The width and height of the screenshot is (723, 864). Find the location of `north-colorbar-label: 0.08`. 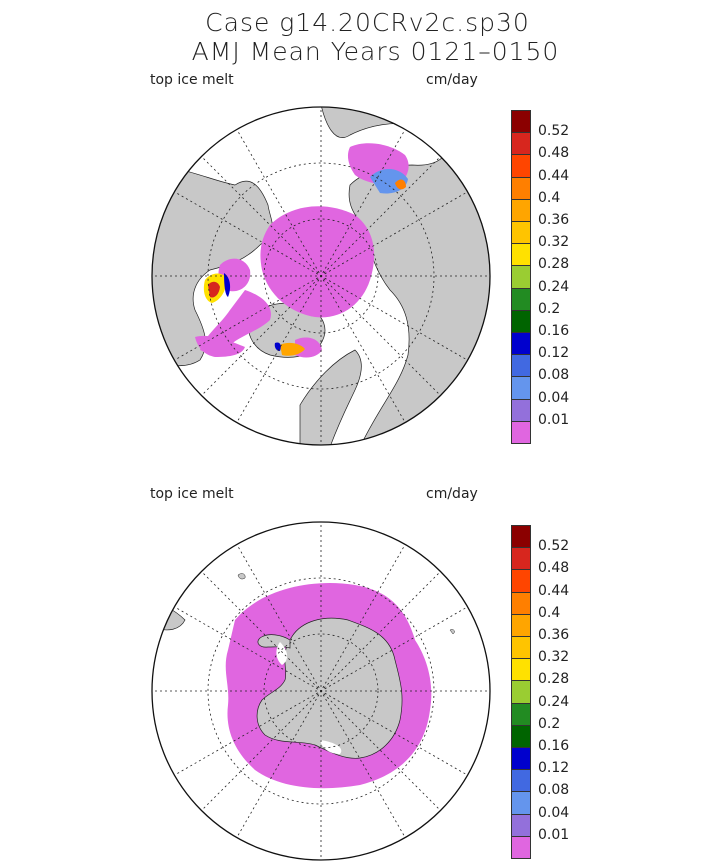

north-colorbar-label: 0.08 is located at coordinates (554, 375).